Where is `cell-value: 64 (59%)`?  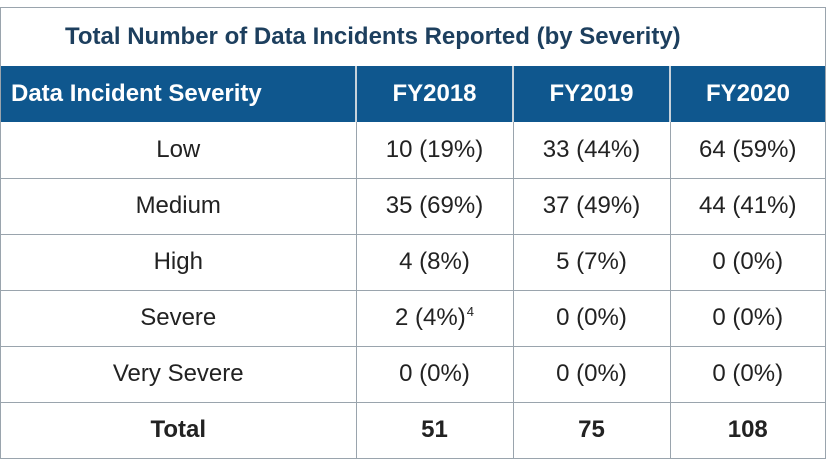
cell-value: 64 (59%) is located at coordinates (748, 149).